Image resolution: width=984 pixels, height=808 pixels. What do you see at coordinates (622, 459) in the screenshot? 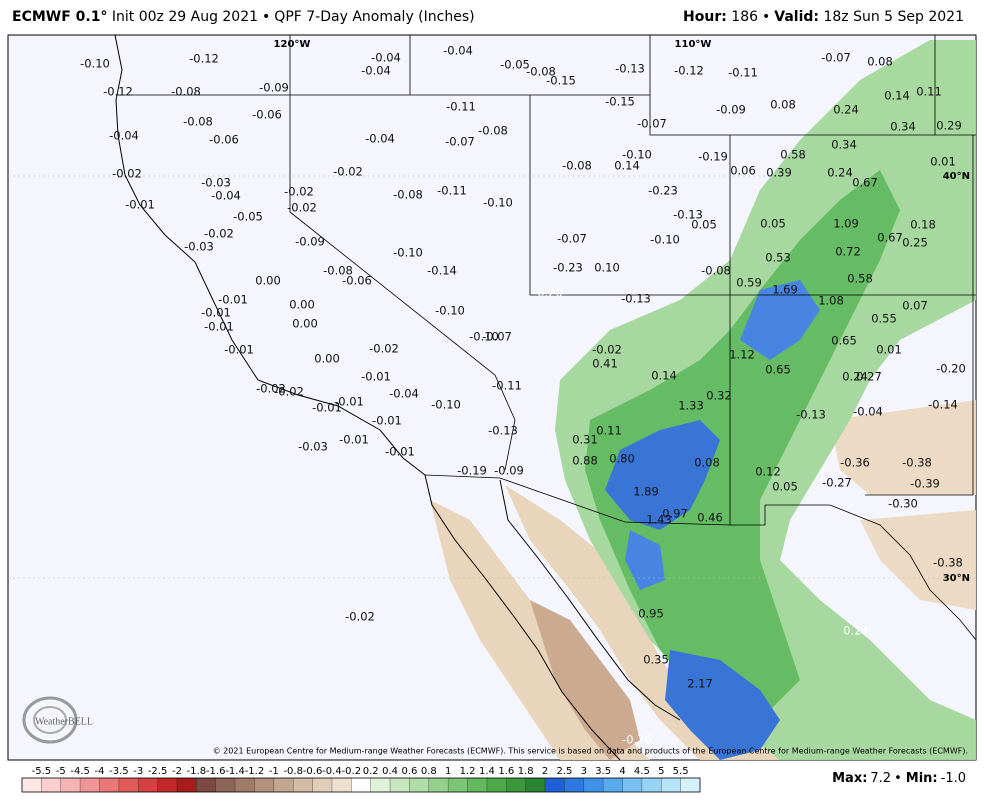
I see `value-label: 0.80` at bounding box center [622, 459].